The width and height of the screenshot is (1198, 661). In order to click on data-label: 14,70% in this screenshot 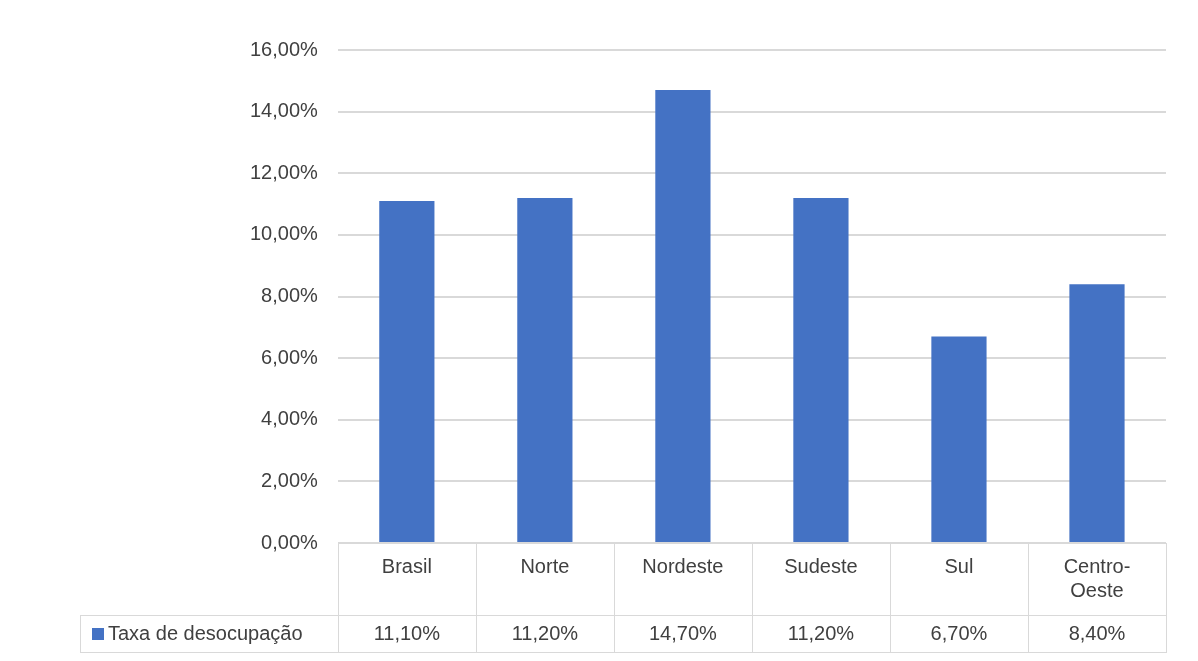, I will do `click(683, 632)`.